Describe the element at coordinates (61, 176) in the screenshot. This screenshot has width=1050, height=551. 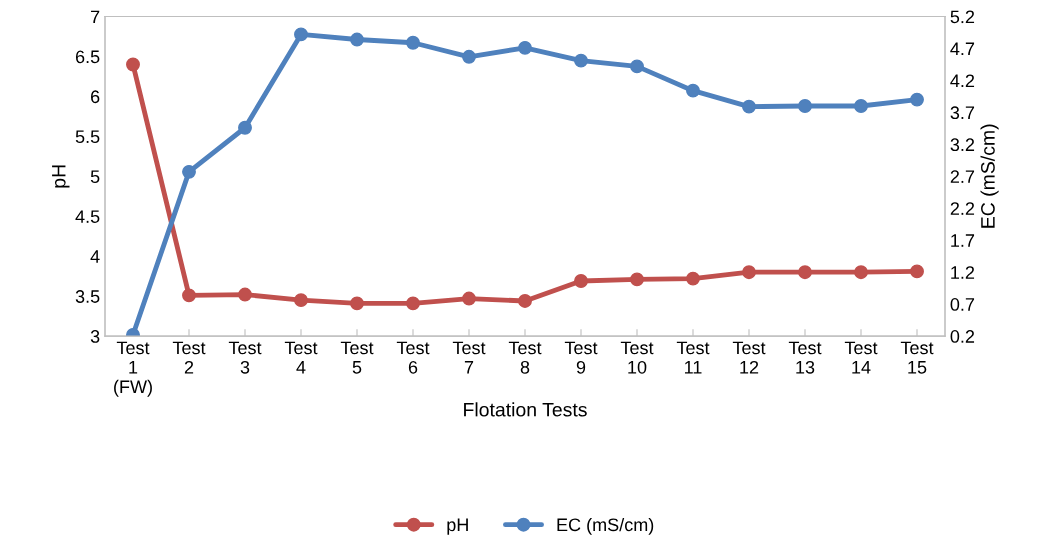
I see `y-axis-title: pH` at that location.